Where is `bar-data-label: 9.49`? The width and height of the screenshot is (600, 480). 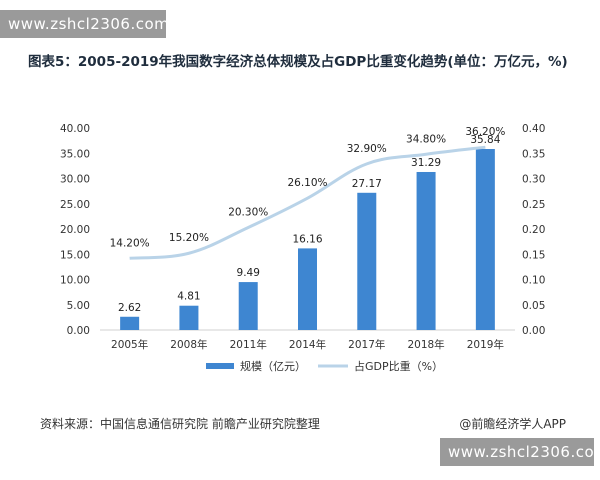
bar-data-label: 9.49 is located at coordinates (248, 273).